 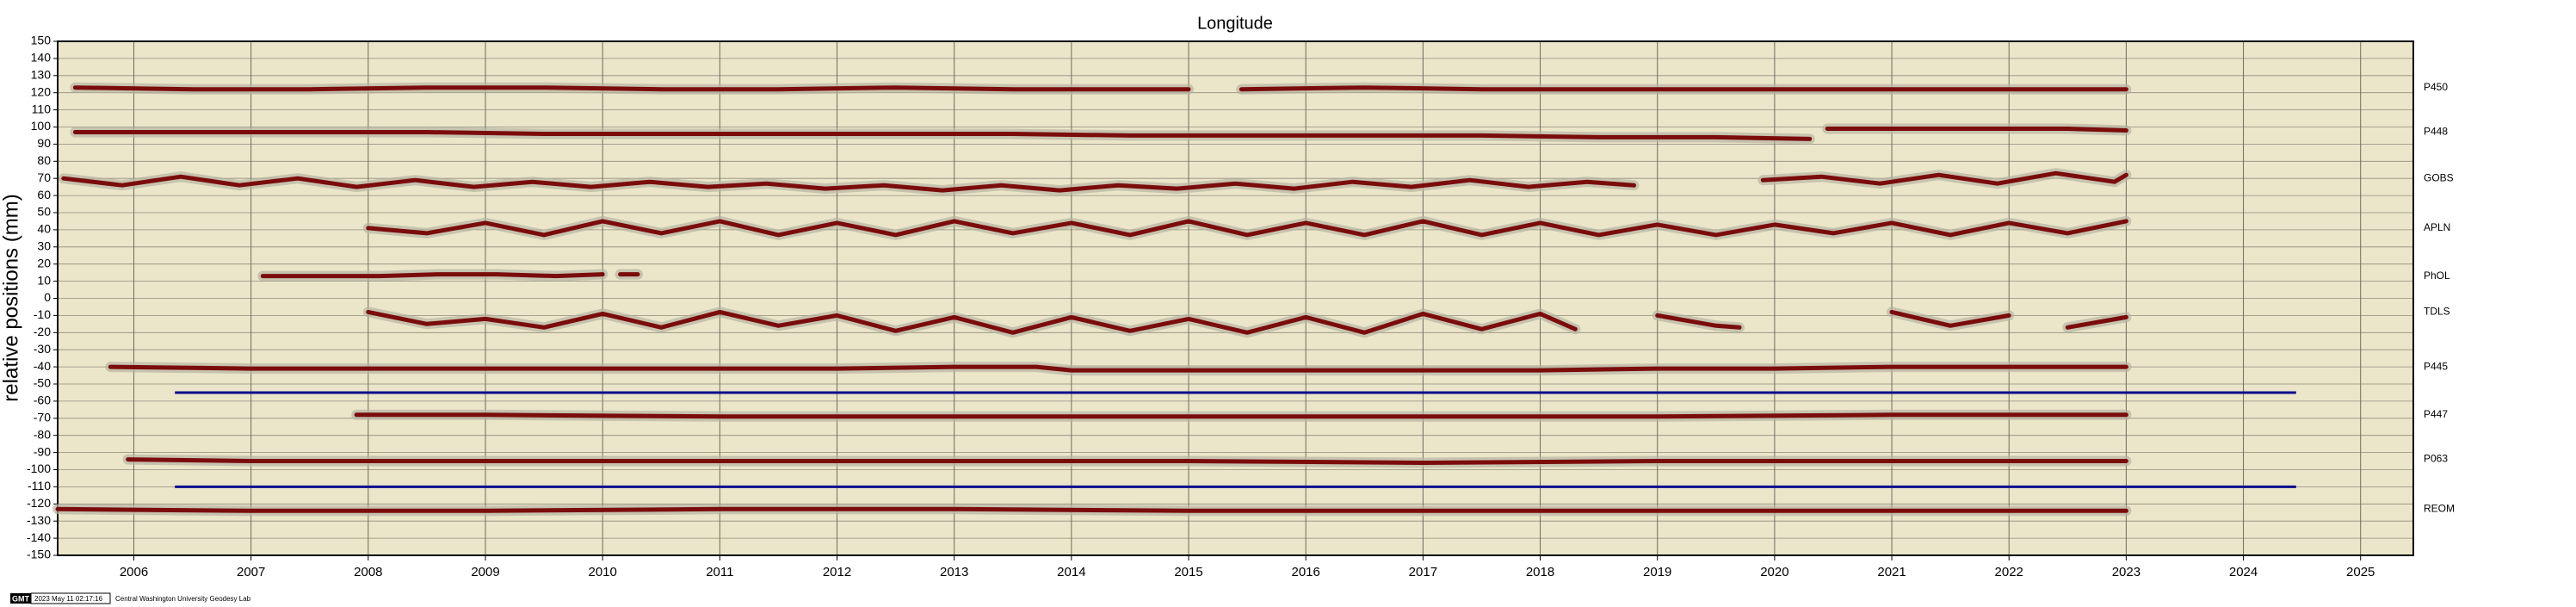 What do you see at coordinates (44, 229) in the screenshot?
I see `y-tick-label: 40` at bounding box center [44, 229].